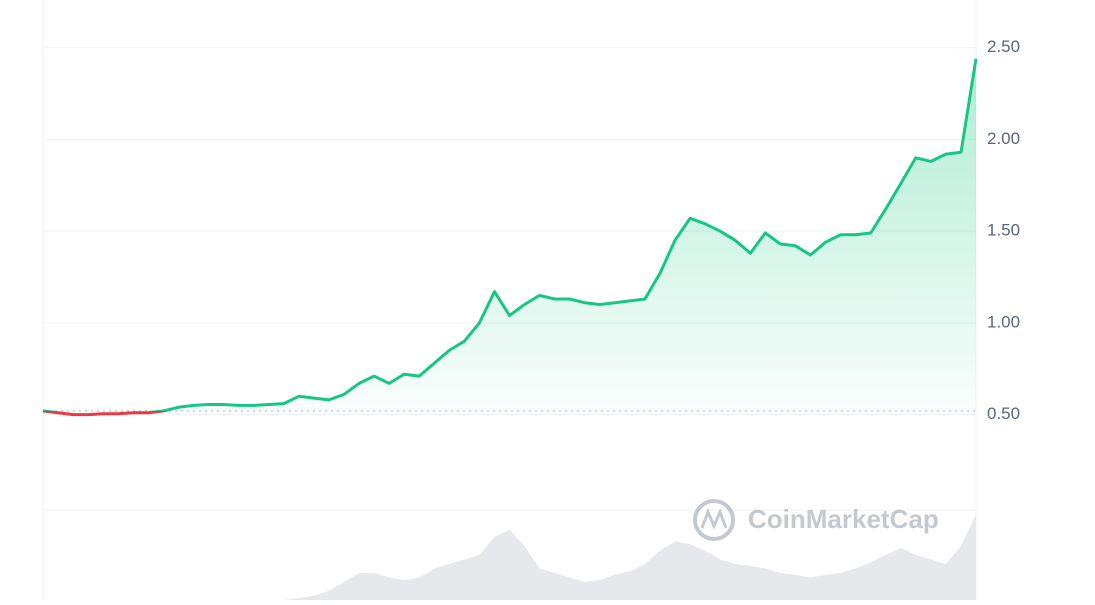 Image resolution: width=1095 pixels, height=605 pixels. I want to click on y-tick-label: 2.50, so click(1003, 46).